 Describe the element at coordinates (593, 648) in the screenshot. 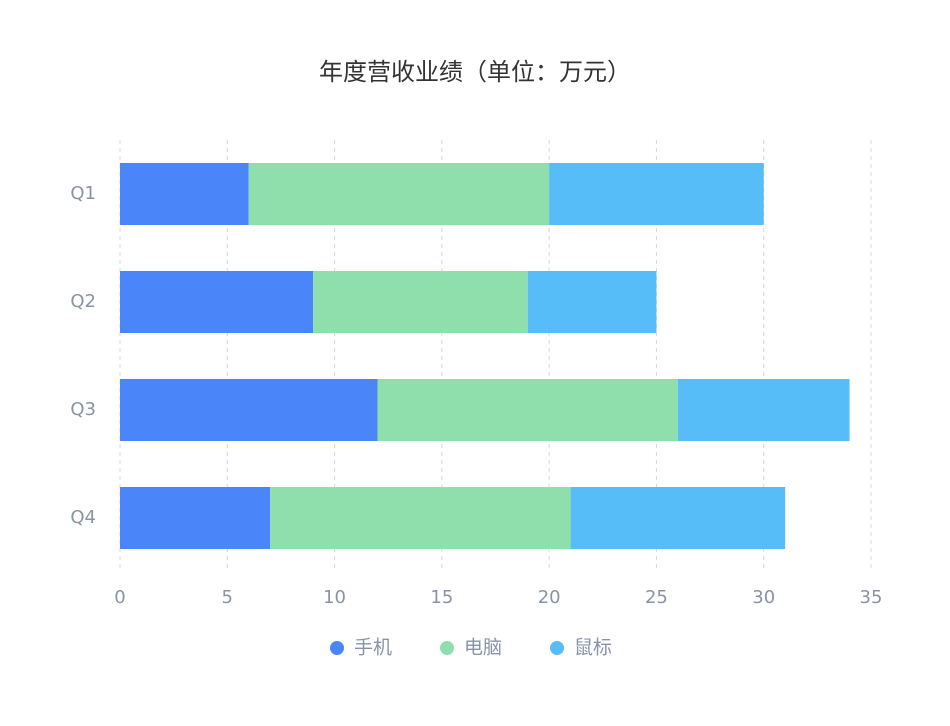

I see `legend-label: 鼠标` at that location.